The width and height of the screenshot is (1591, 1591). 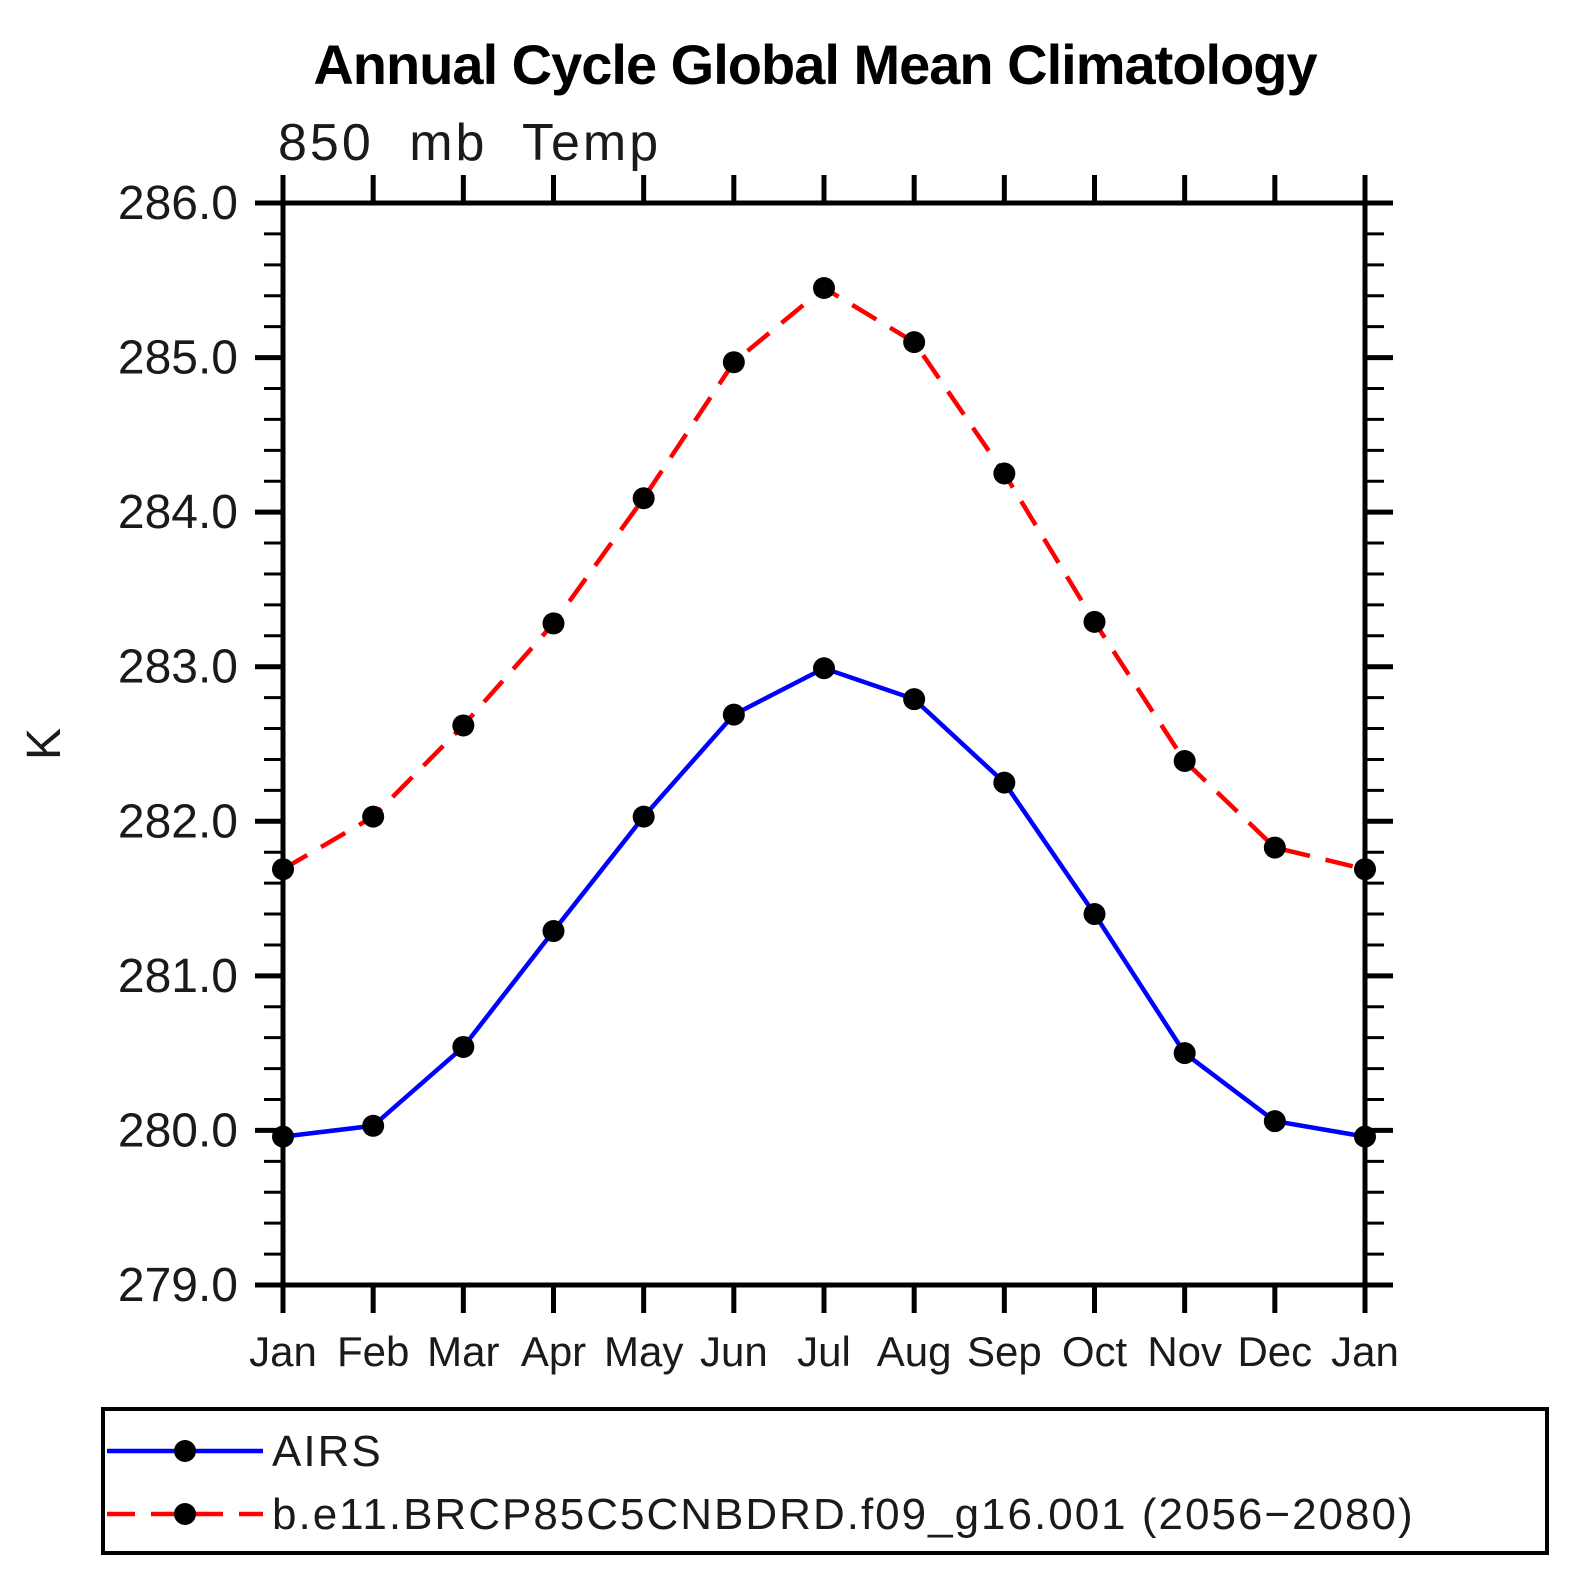 I want to click on x-tick-label: Oct, so click(x=1095, y=1351).